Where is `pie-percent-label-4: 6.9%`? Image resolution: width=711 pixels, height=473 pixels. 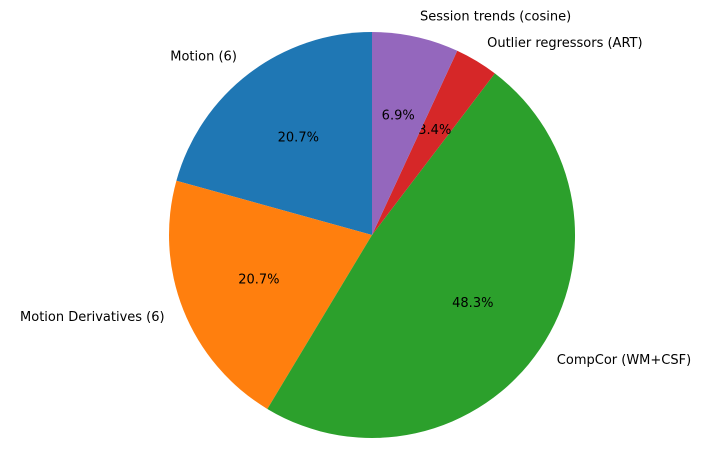 pie-percent-label-4: 6.9% is located at coordinates (398, 116).